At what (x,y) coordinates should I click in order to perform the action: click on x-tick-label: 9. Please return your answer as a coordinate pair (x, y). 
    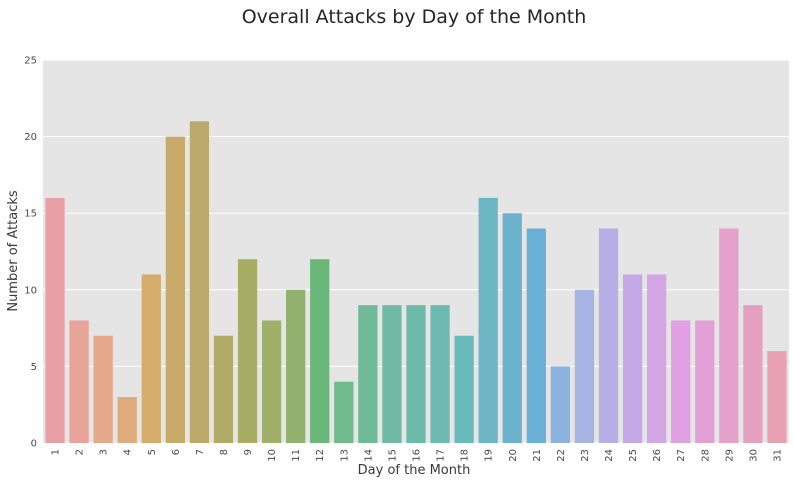
    Looking at the image, I should click on (248, 452).